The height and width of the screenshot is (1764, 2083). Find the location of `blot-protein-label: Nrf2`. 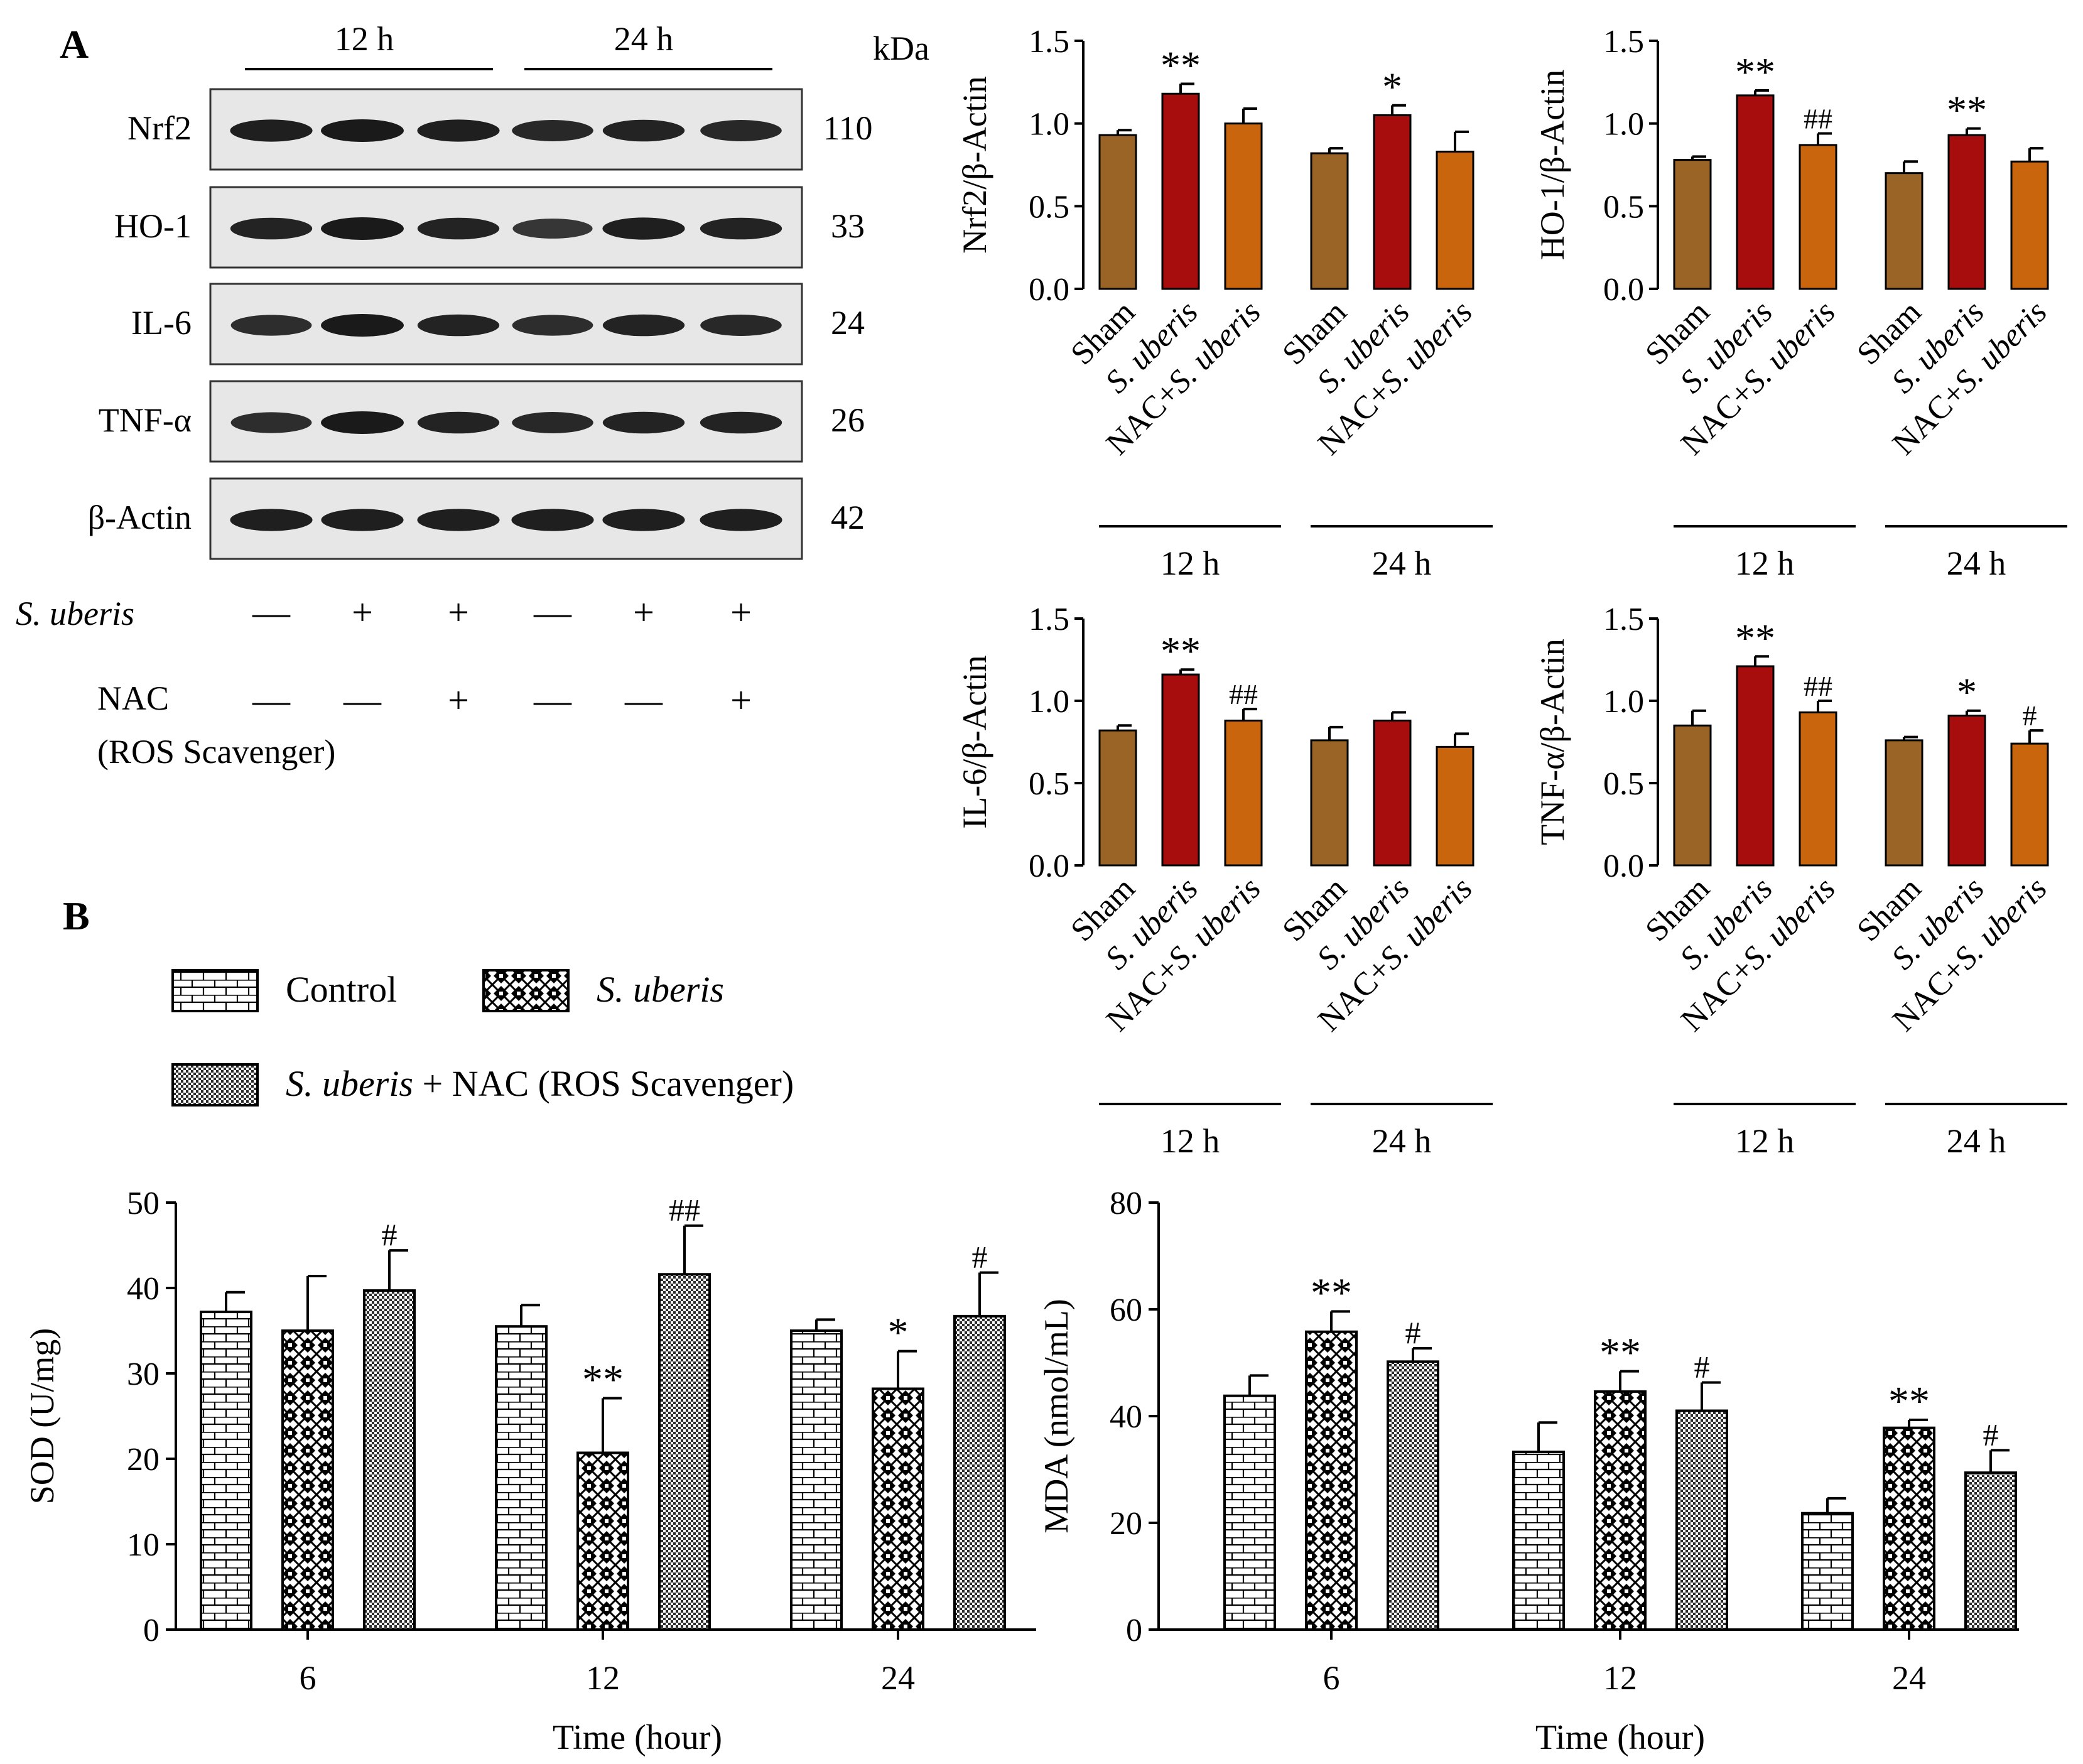

blot-protein-label: Nrf2 is located at coordinates (159, 128).